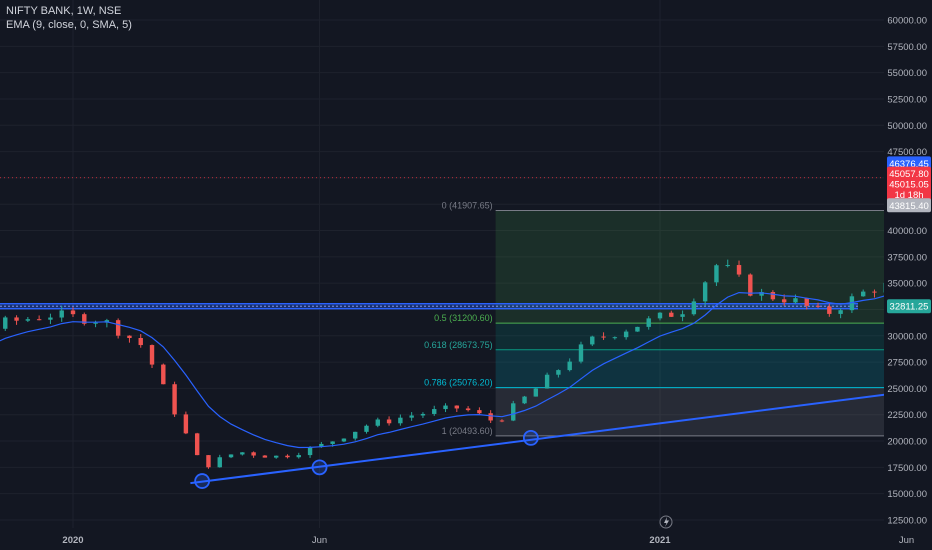 The width and height of the screenshot is (932, 550). What do you see at coordinates (907, 468) in the screenshot?
I see `price-tick-label: 17500.00` at bounding box center [907, 468].